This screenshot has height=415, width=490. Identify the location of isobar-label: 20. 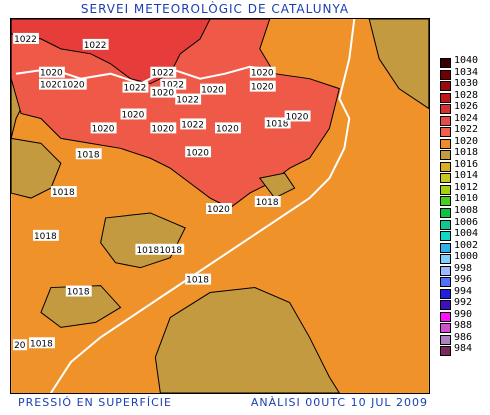
(20, 345).